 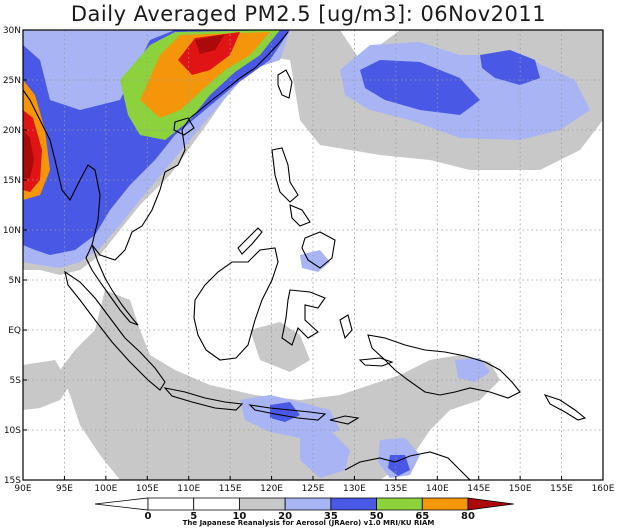 I want to click on coastline-taiwan, so click(x=285, y=84).